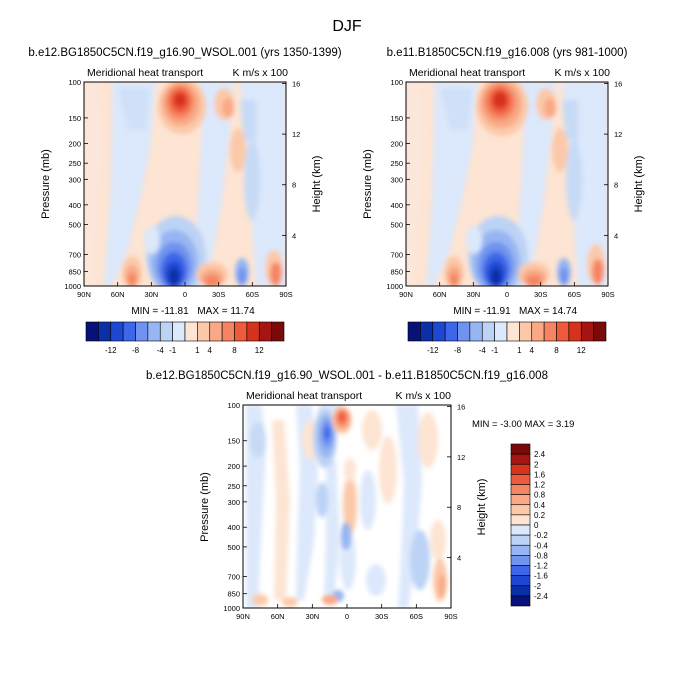 The height and width of the screenshot is (695, 694). What do you see at coordinates (296, 134) in the screenshot?
I see `panel-1-ytick-right-label: 12` at bounding box center [296, 134].